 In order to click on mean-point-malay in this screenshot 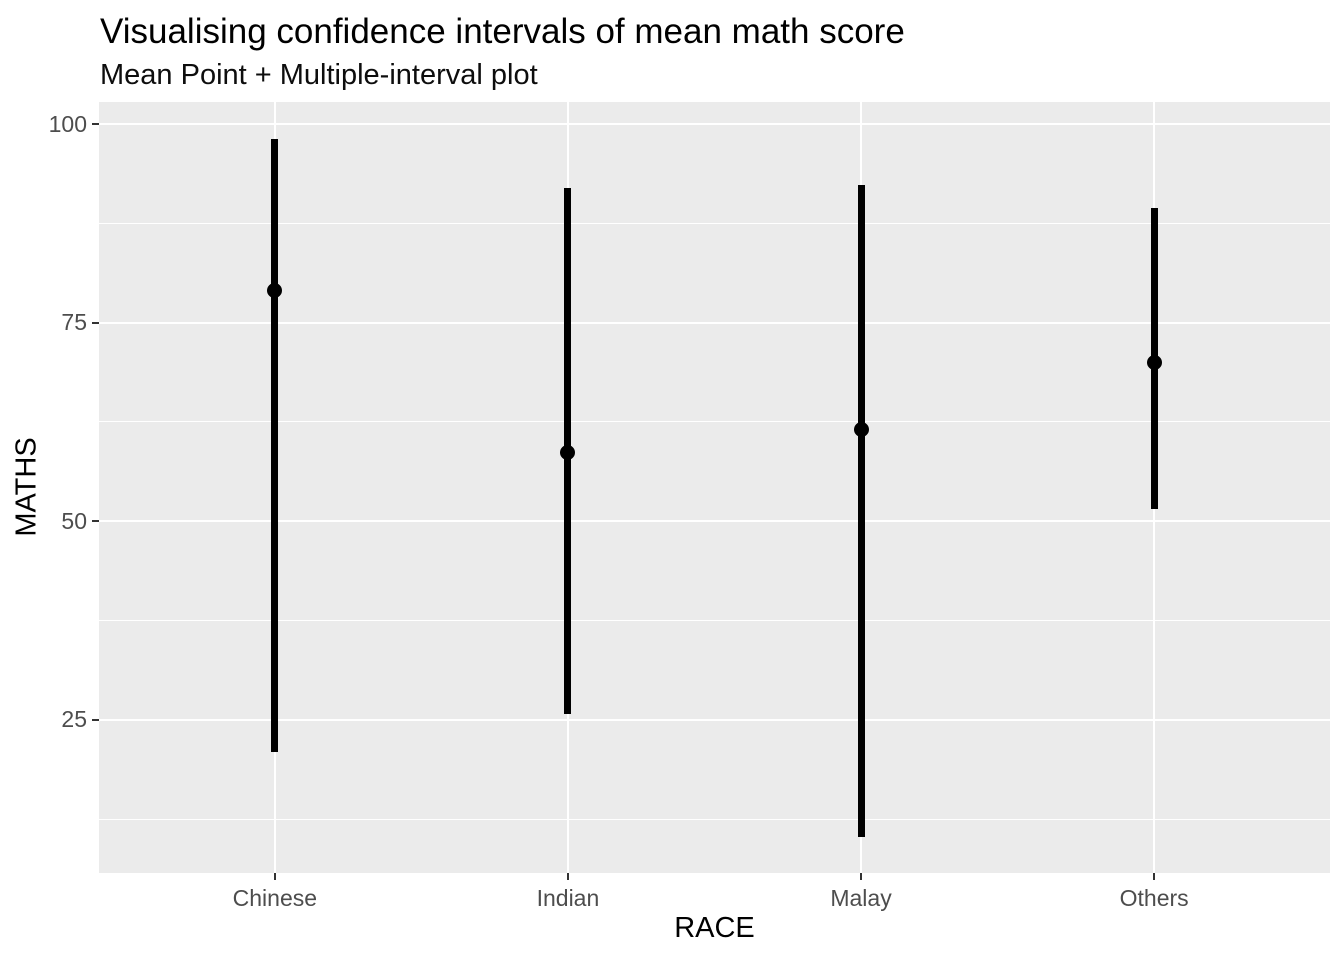, I will do `click(861, 430)`.